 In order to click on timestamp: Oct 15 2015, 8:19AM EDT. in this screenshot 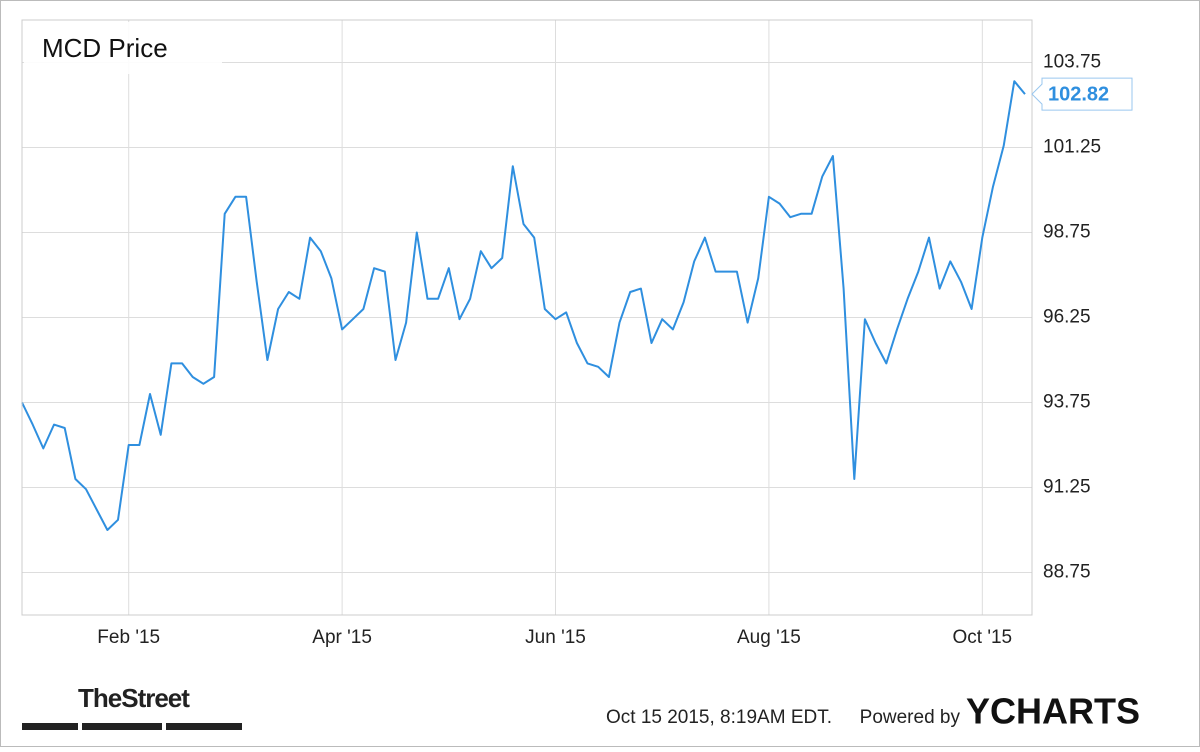, I will do `click(719, 717)`.